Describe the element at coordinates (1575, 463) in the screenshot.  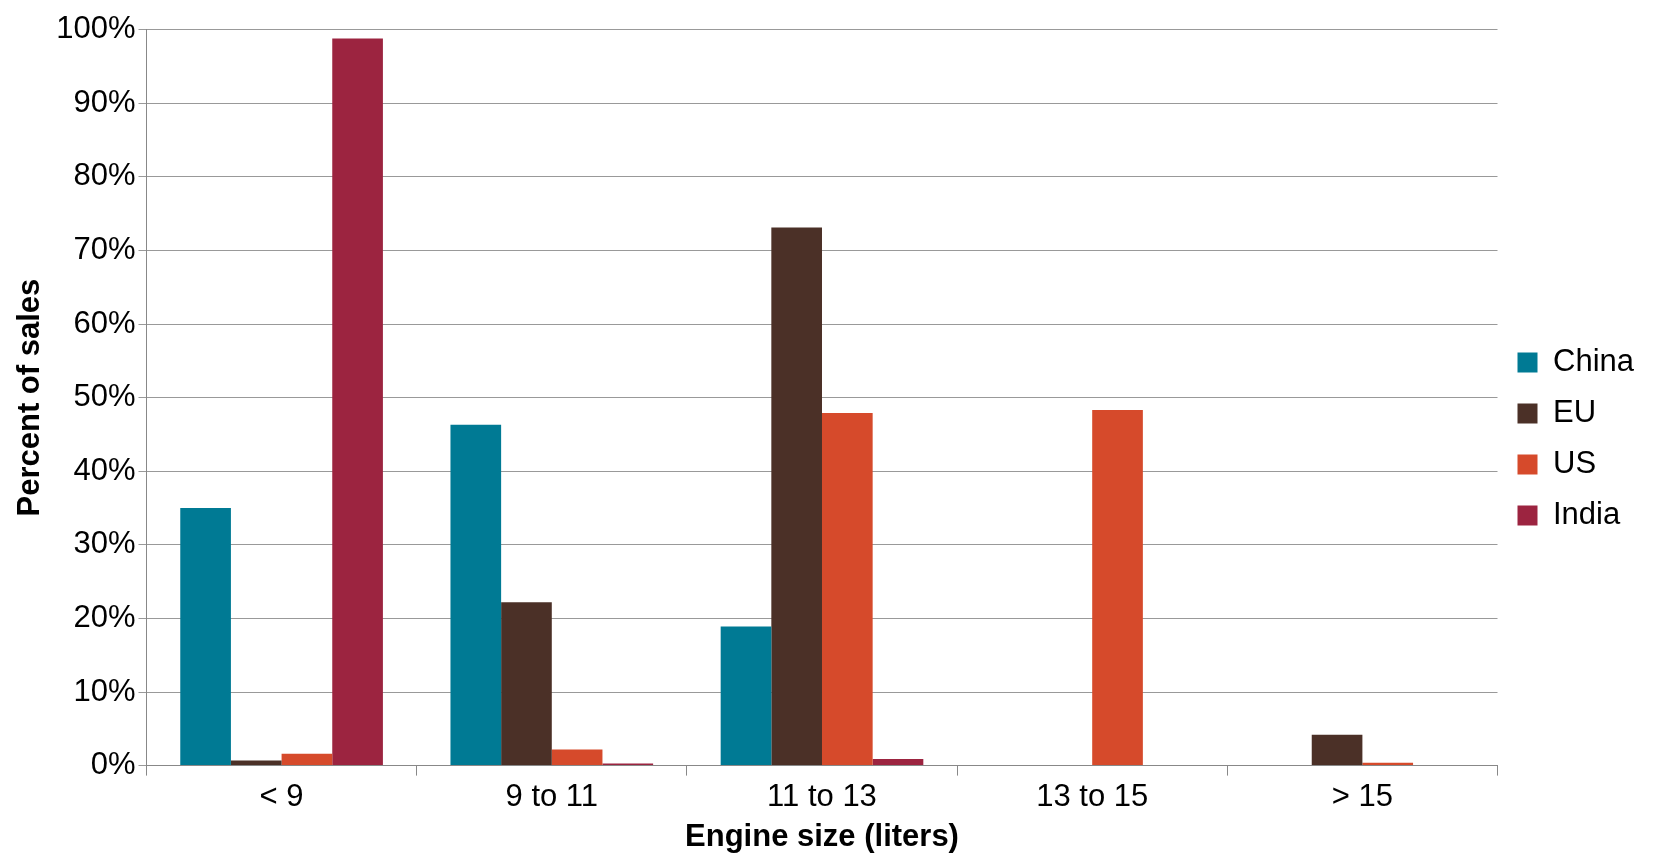
I see `legend-label: US` at that location.